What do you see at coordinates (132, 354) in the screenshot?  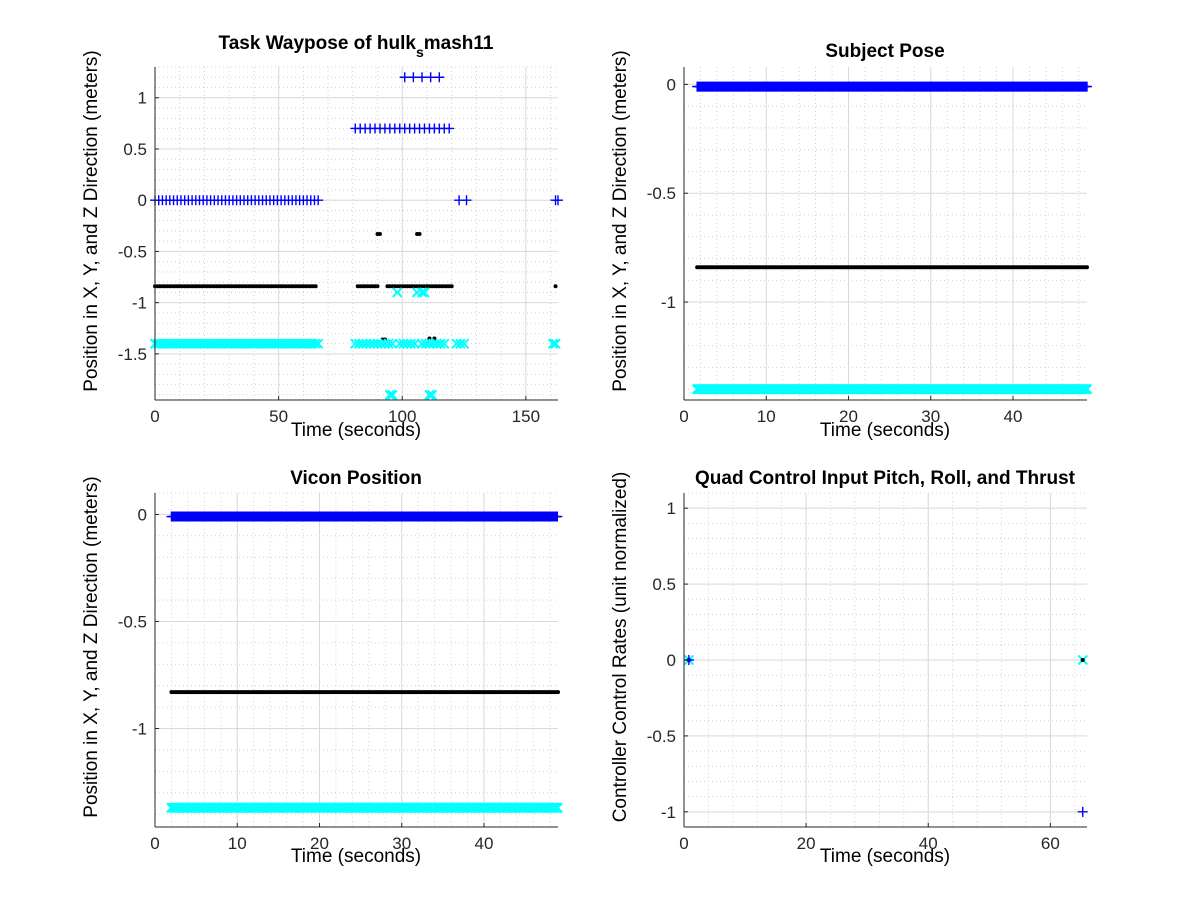 I see `y-tick-label: -1.5` at bounding box center [132, 354].